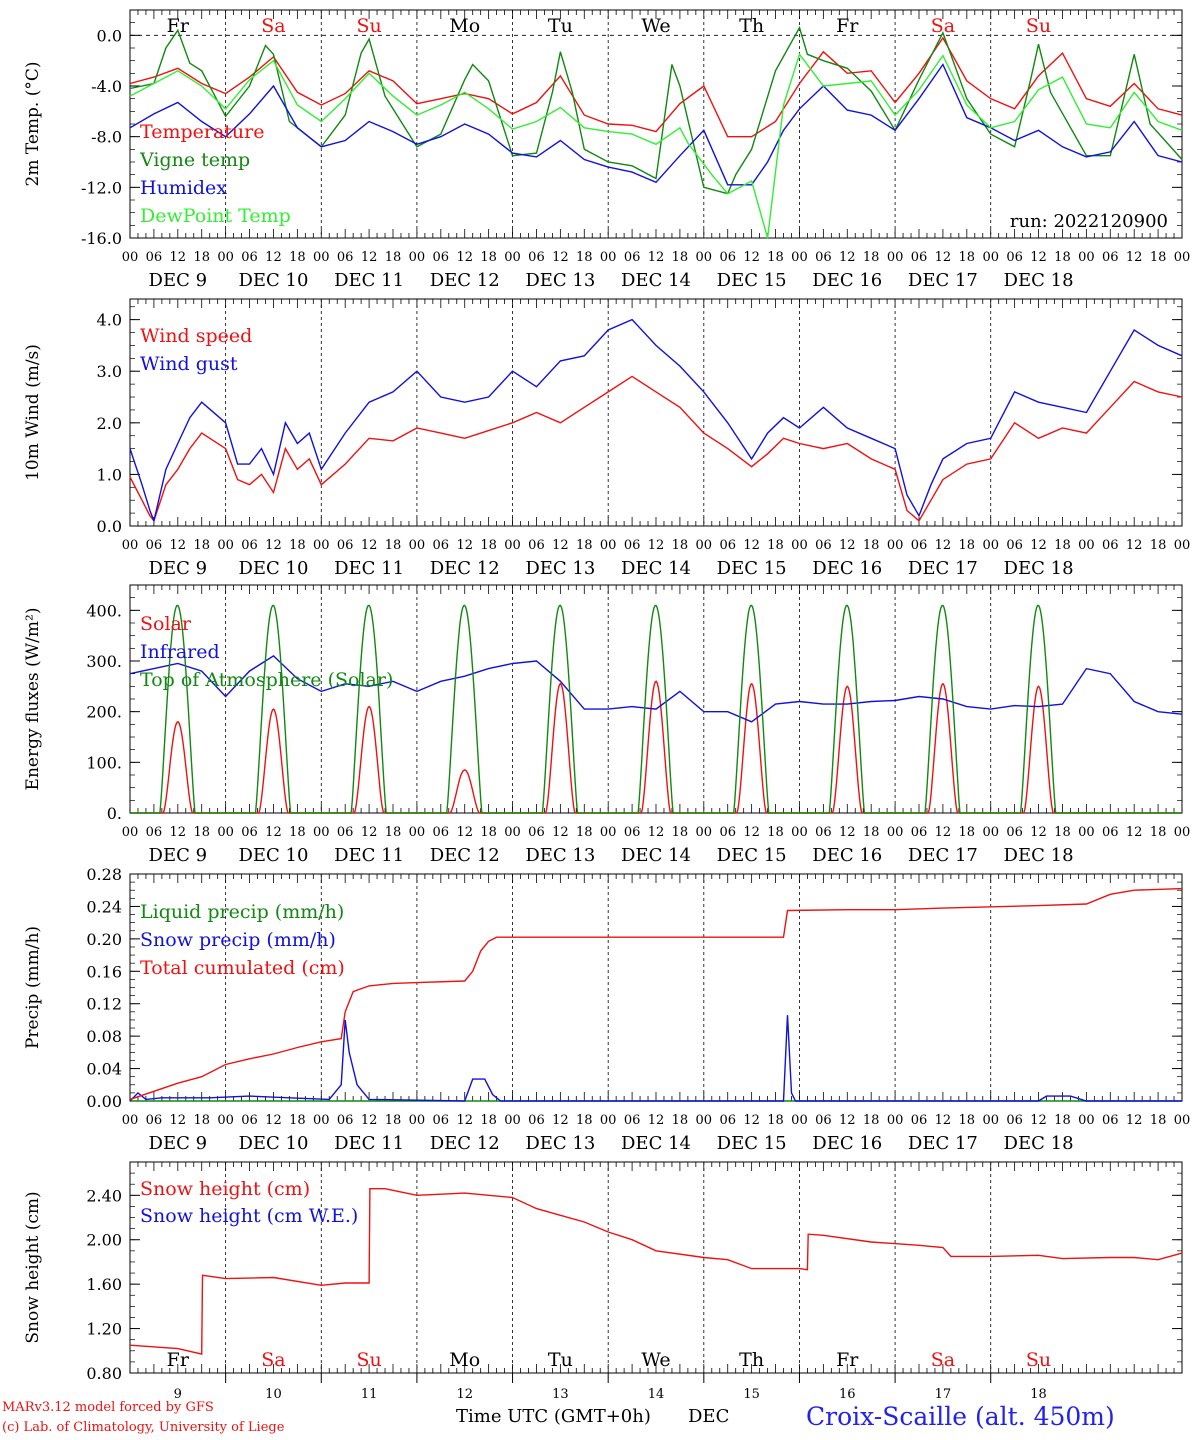 The height and width of the screenshot is (1440, 1194). What do you see at coordinates (273, 280) in the screenshot?
I see `day-label: DEC 10` at bounding box center [273, 280].